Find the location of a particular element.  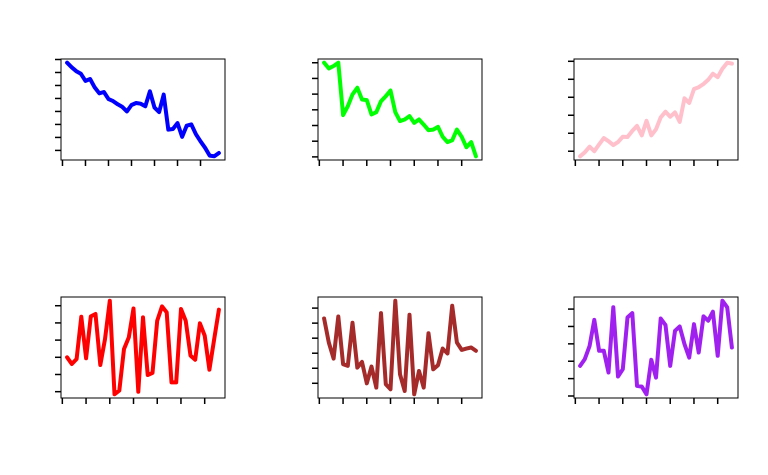

plot-frame is located at coordinates (143, 109).